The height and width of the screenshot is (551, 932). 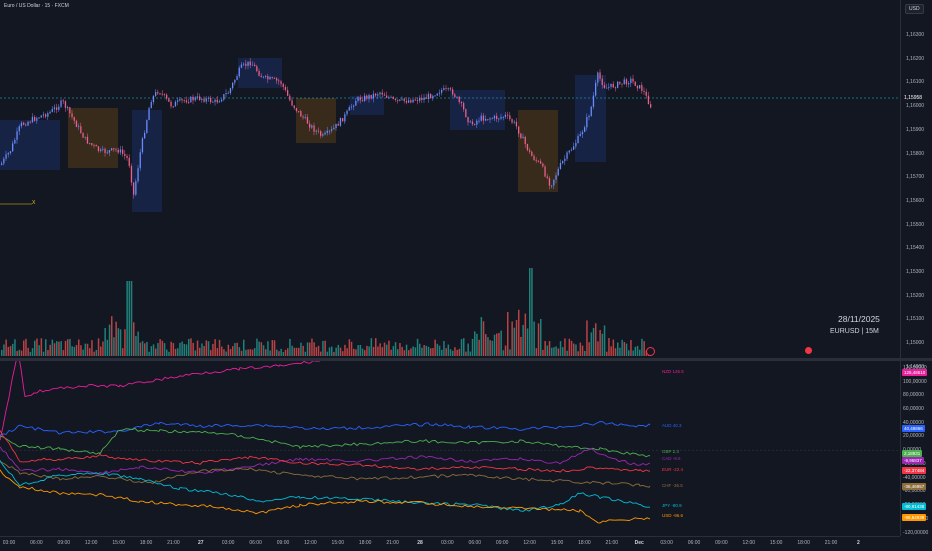 What do you see at coordinates (915, 381) in the screenshot?
I see `indicator-tick: 100,00000` at bounding box center [915, 381].